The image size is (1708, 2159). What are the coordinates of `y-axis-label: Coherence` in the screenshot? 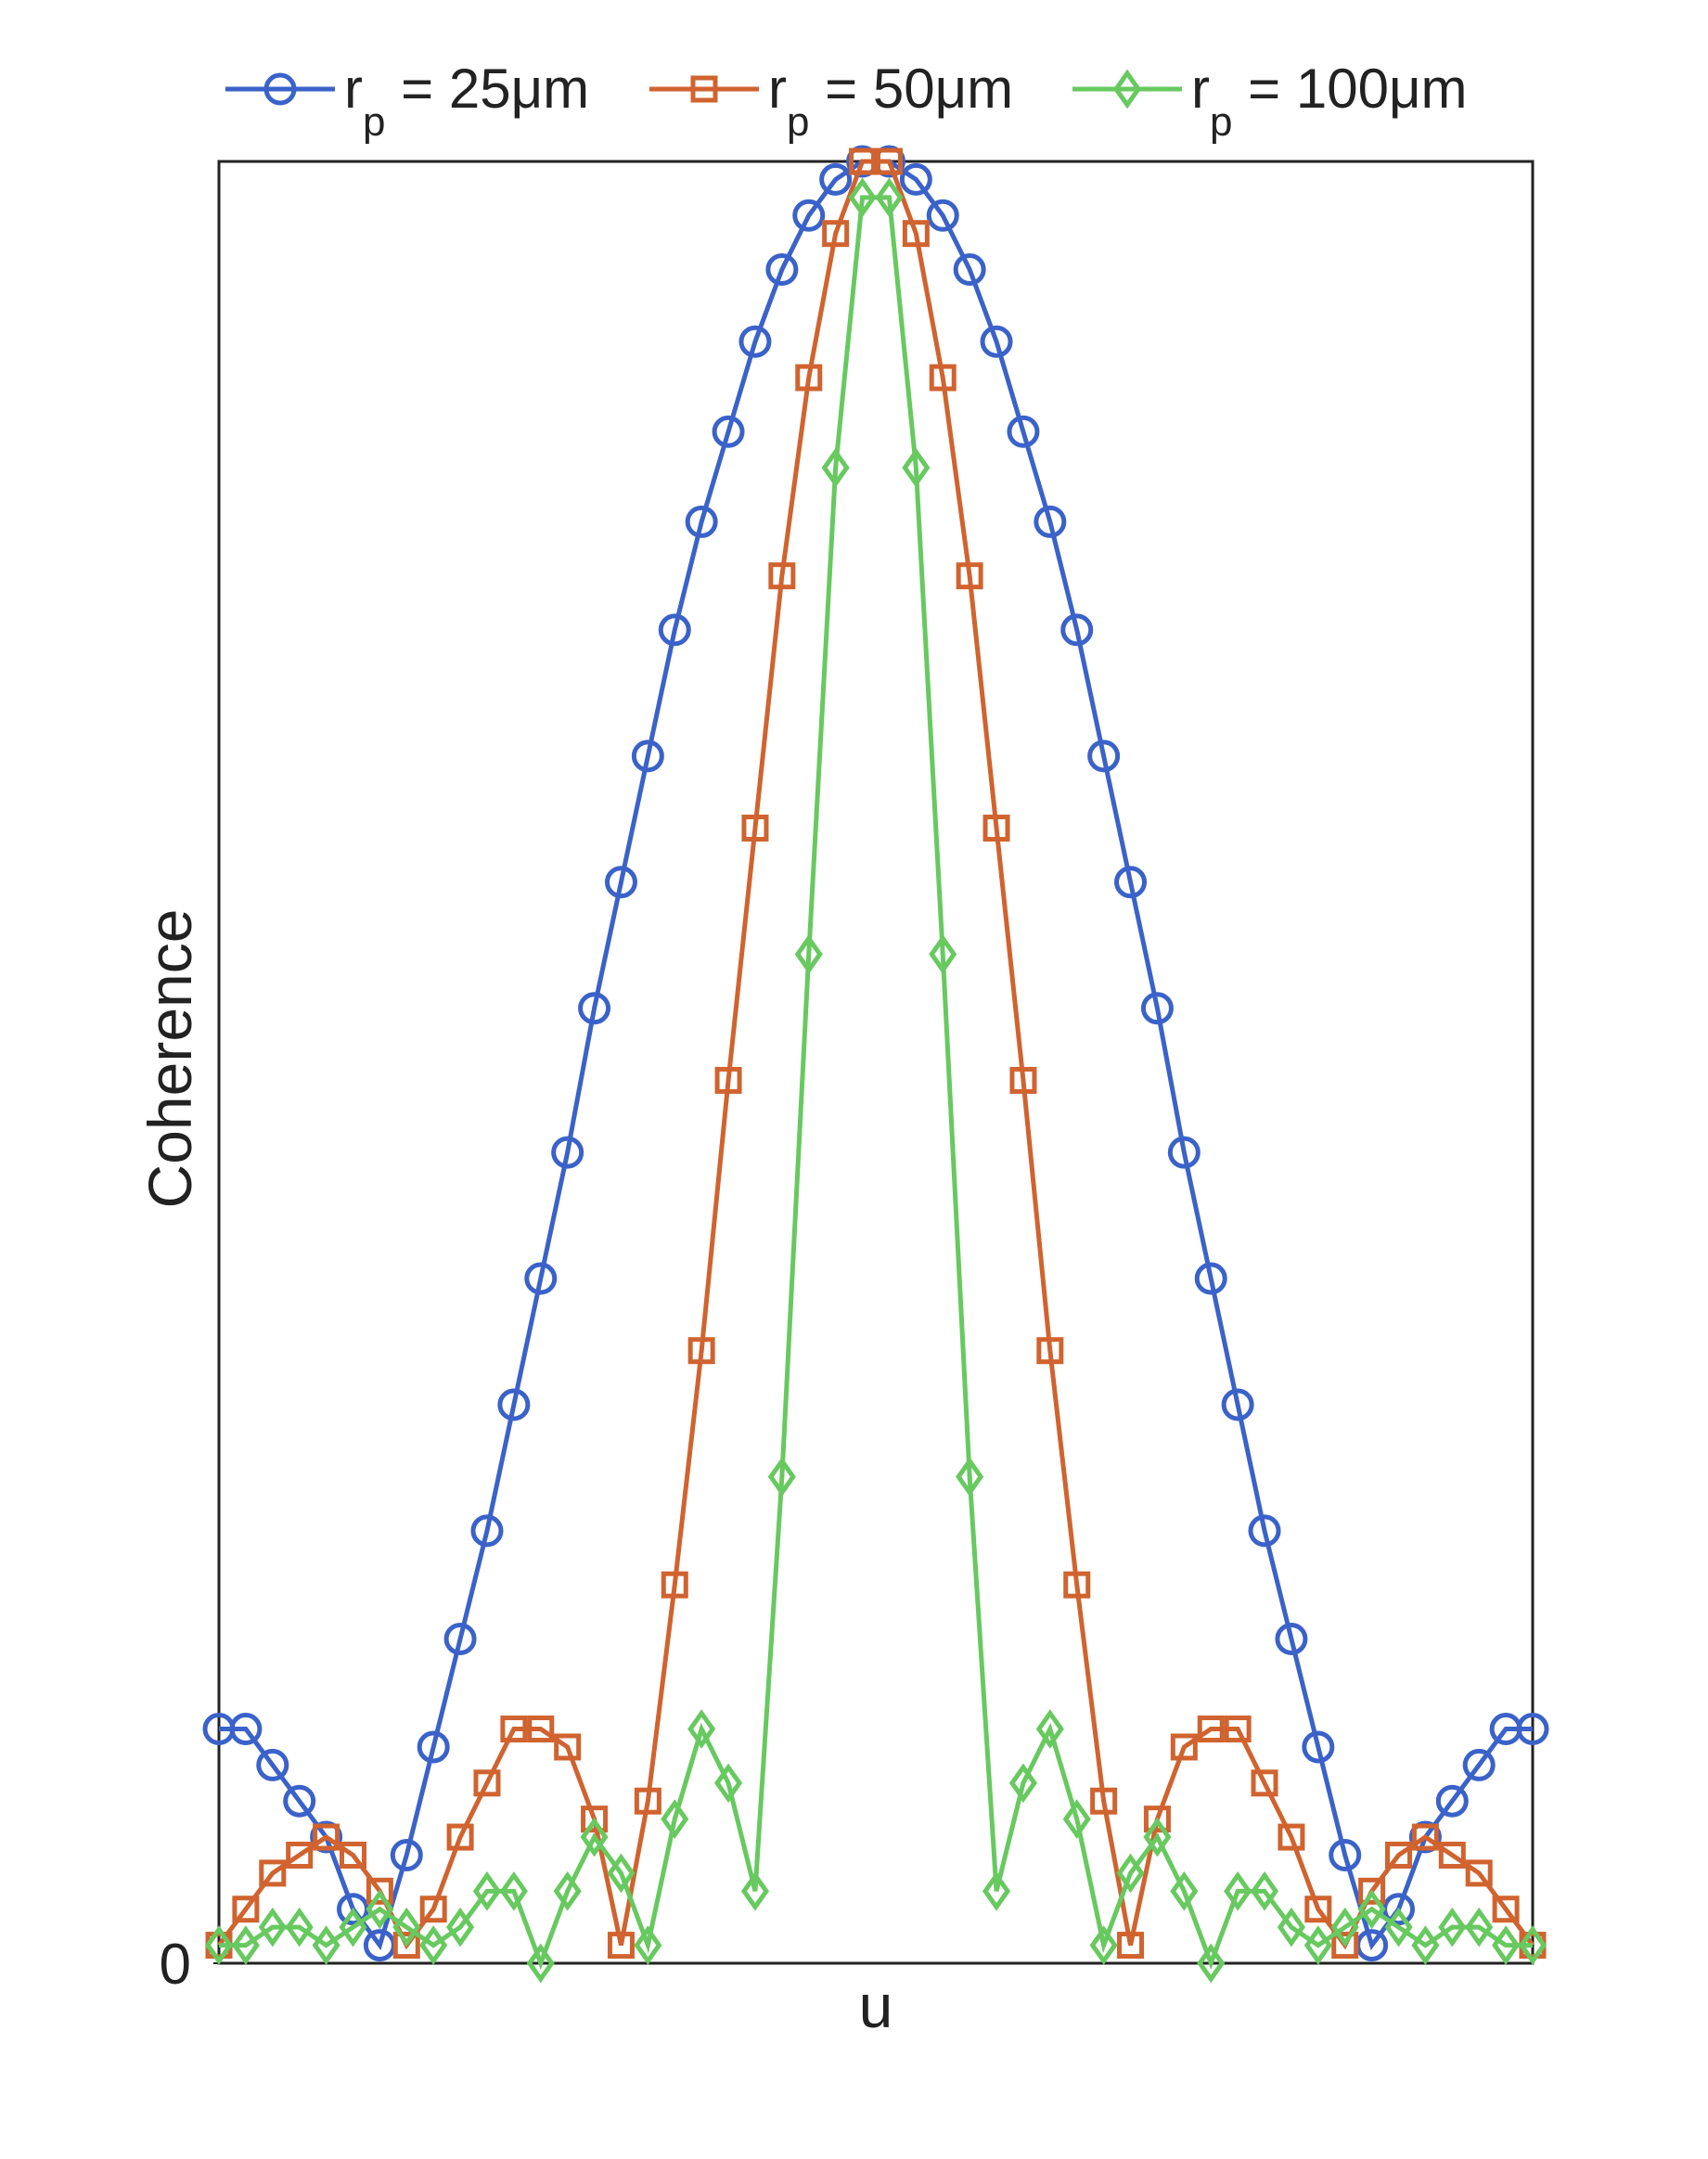 It's located at (169, 1059).